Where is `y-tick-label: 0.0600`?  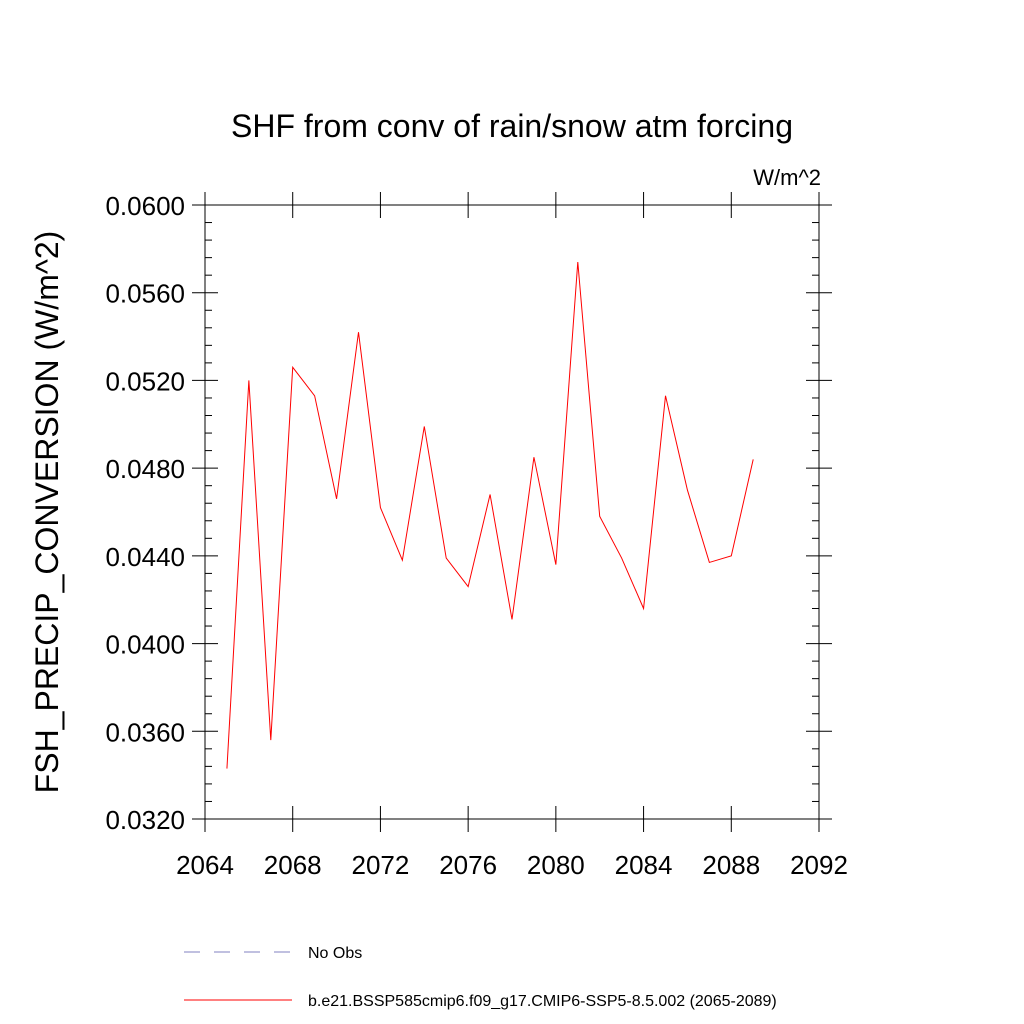
y-tick-label: 0.0600 is located at coordinates (145, 206).